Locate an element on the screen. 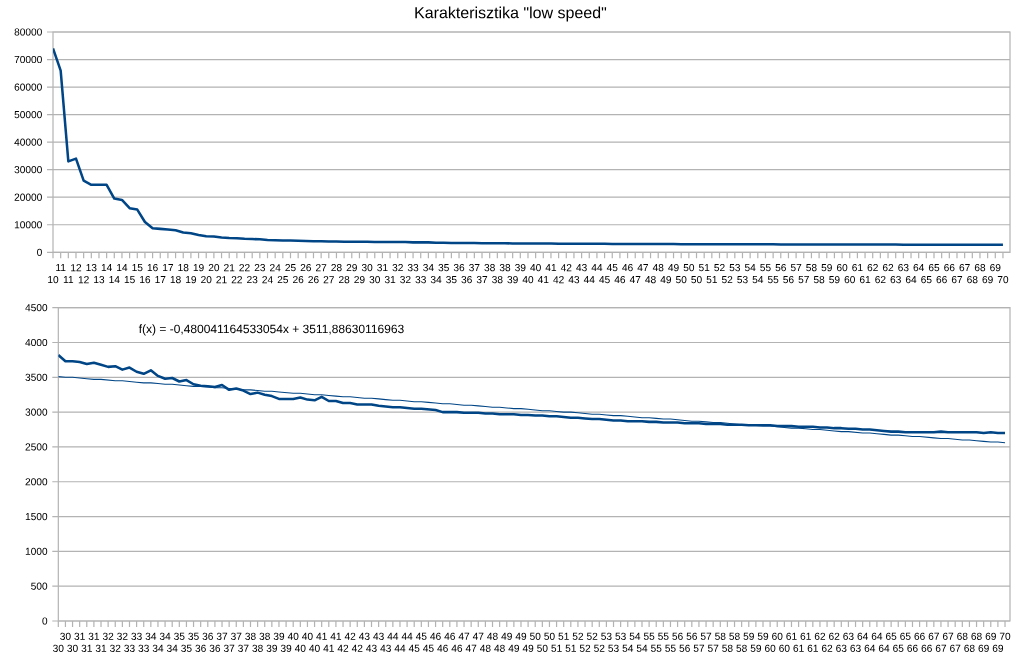 This screenshot has width=1021, height=656. x-tick-label: 14 is located at coordinates (114, 280).